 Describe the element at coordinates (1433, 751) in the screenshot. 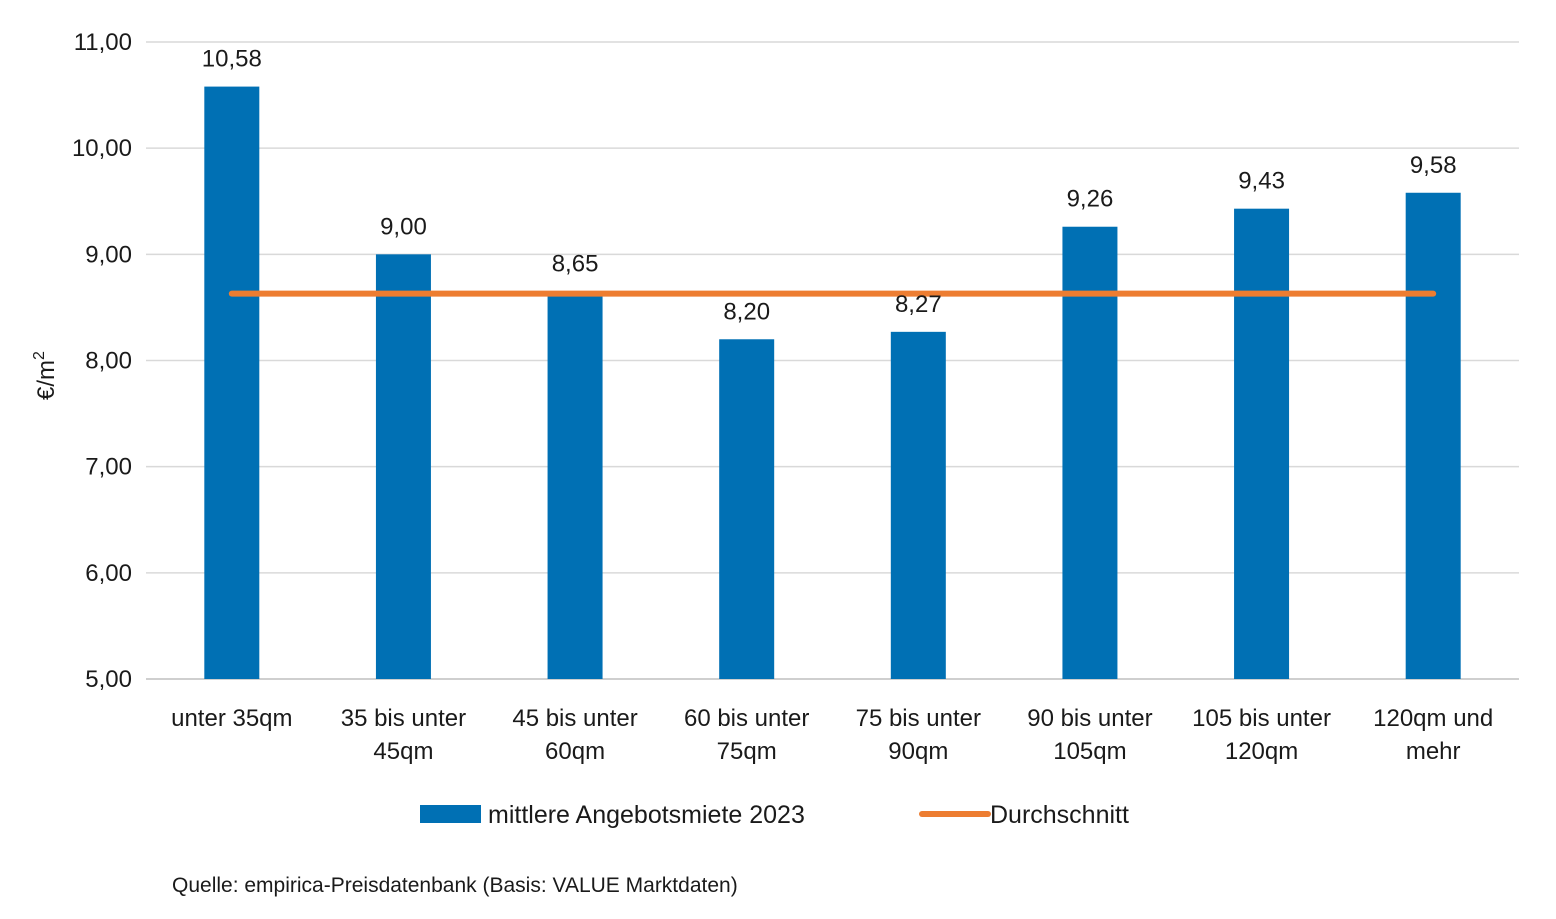

I see `x-tick-label: mehr` at that location.